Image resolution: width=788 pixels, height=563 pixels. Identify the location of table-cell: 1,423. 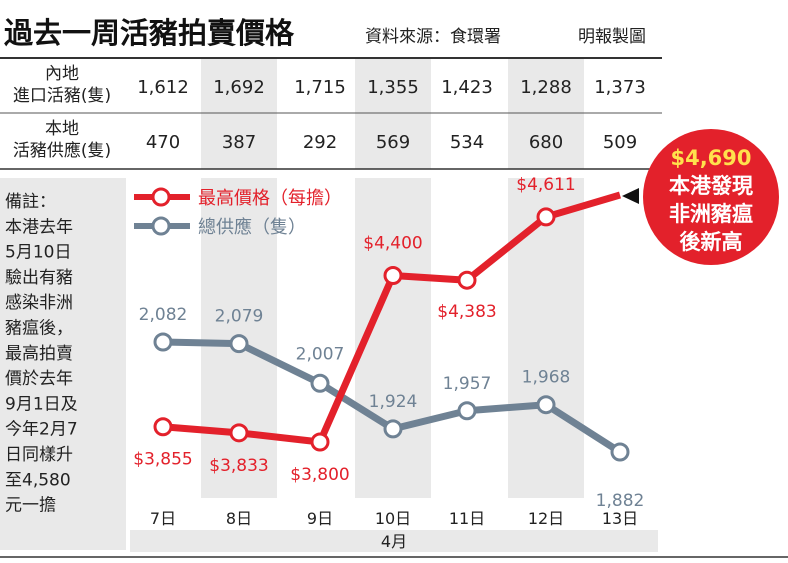
(467, 87).